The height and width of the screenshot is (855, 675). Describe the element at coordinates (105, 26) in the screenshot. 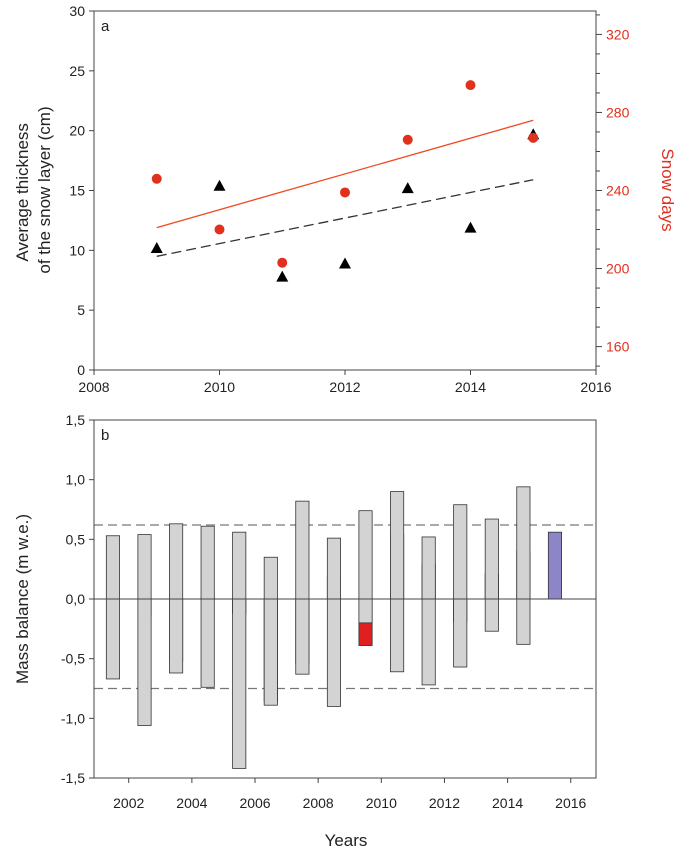

I see `panel-a-label: a` at that location.